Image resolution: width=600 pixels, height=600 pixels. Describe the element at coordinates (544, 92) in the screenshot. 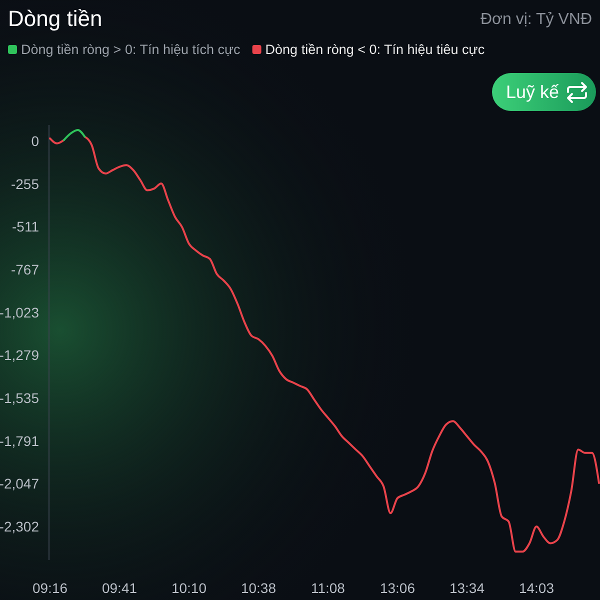

I see `toggle-button: Luỹ kế` at that location.